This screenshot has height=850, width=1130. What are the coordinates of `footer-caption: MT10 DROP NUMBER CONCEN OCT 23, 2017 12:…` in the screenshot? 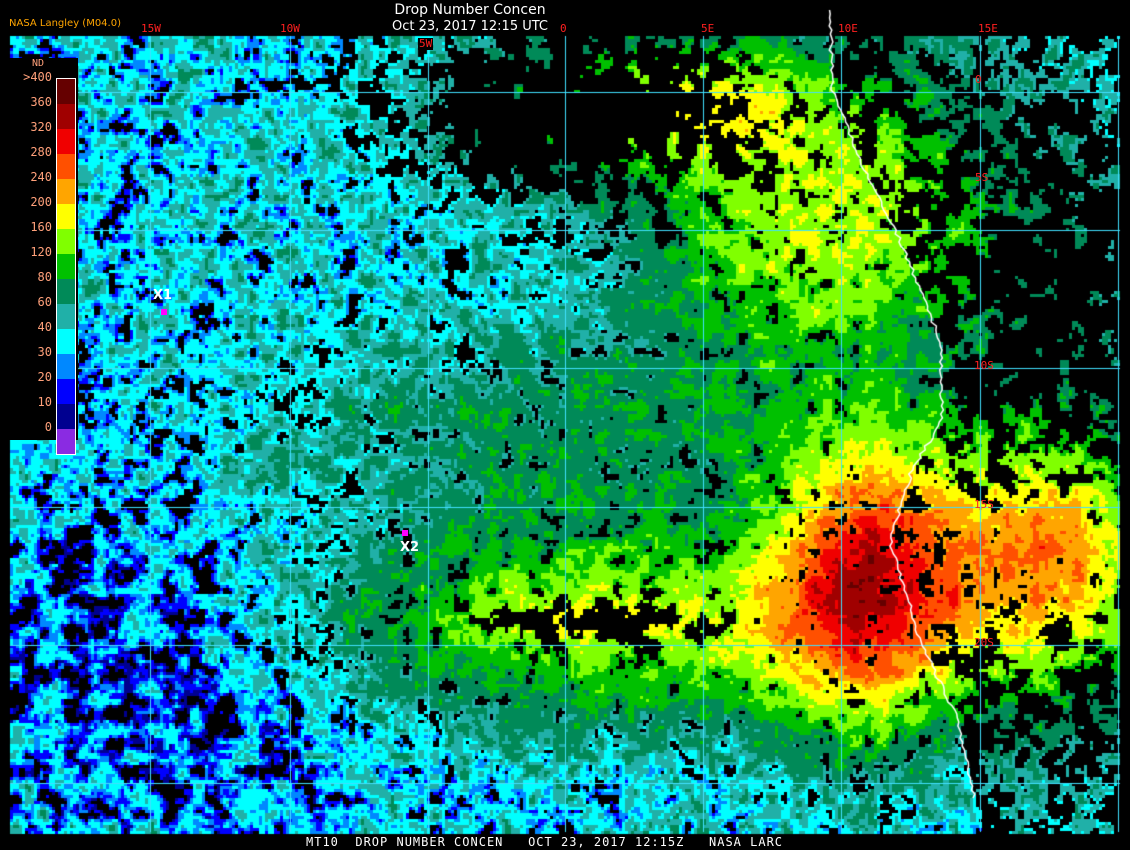 It's located at (545, 842).